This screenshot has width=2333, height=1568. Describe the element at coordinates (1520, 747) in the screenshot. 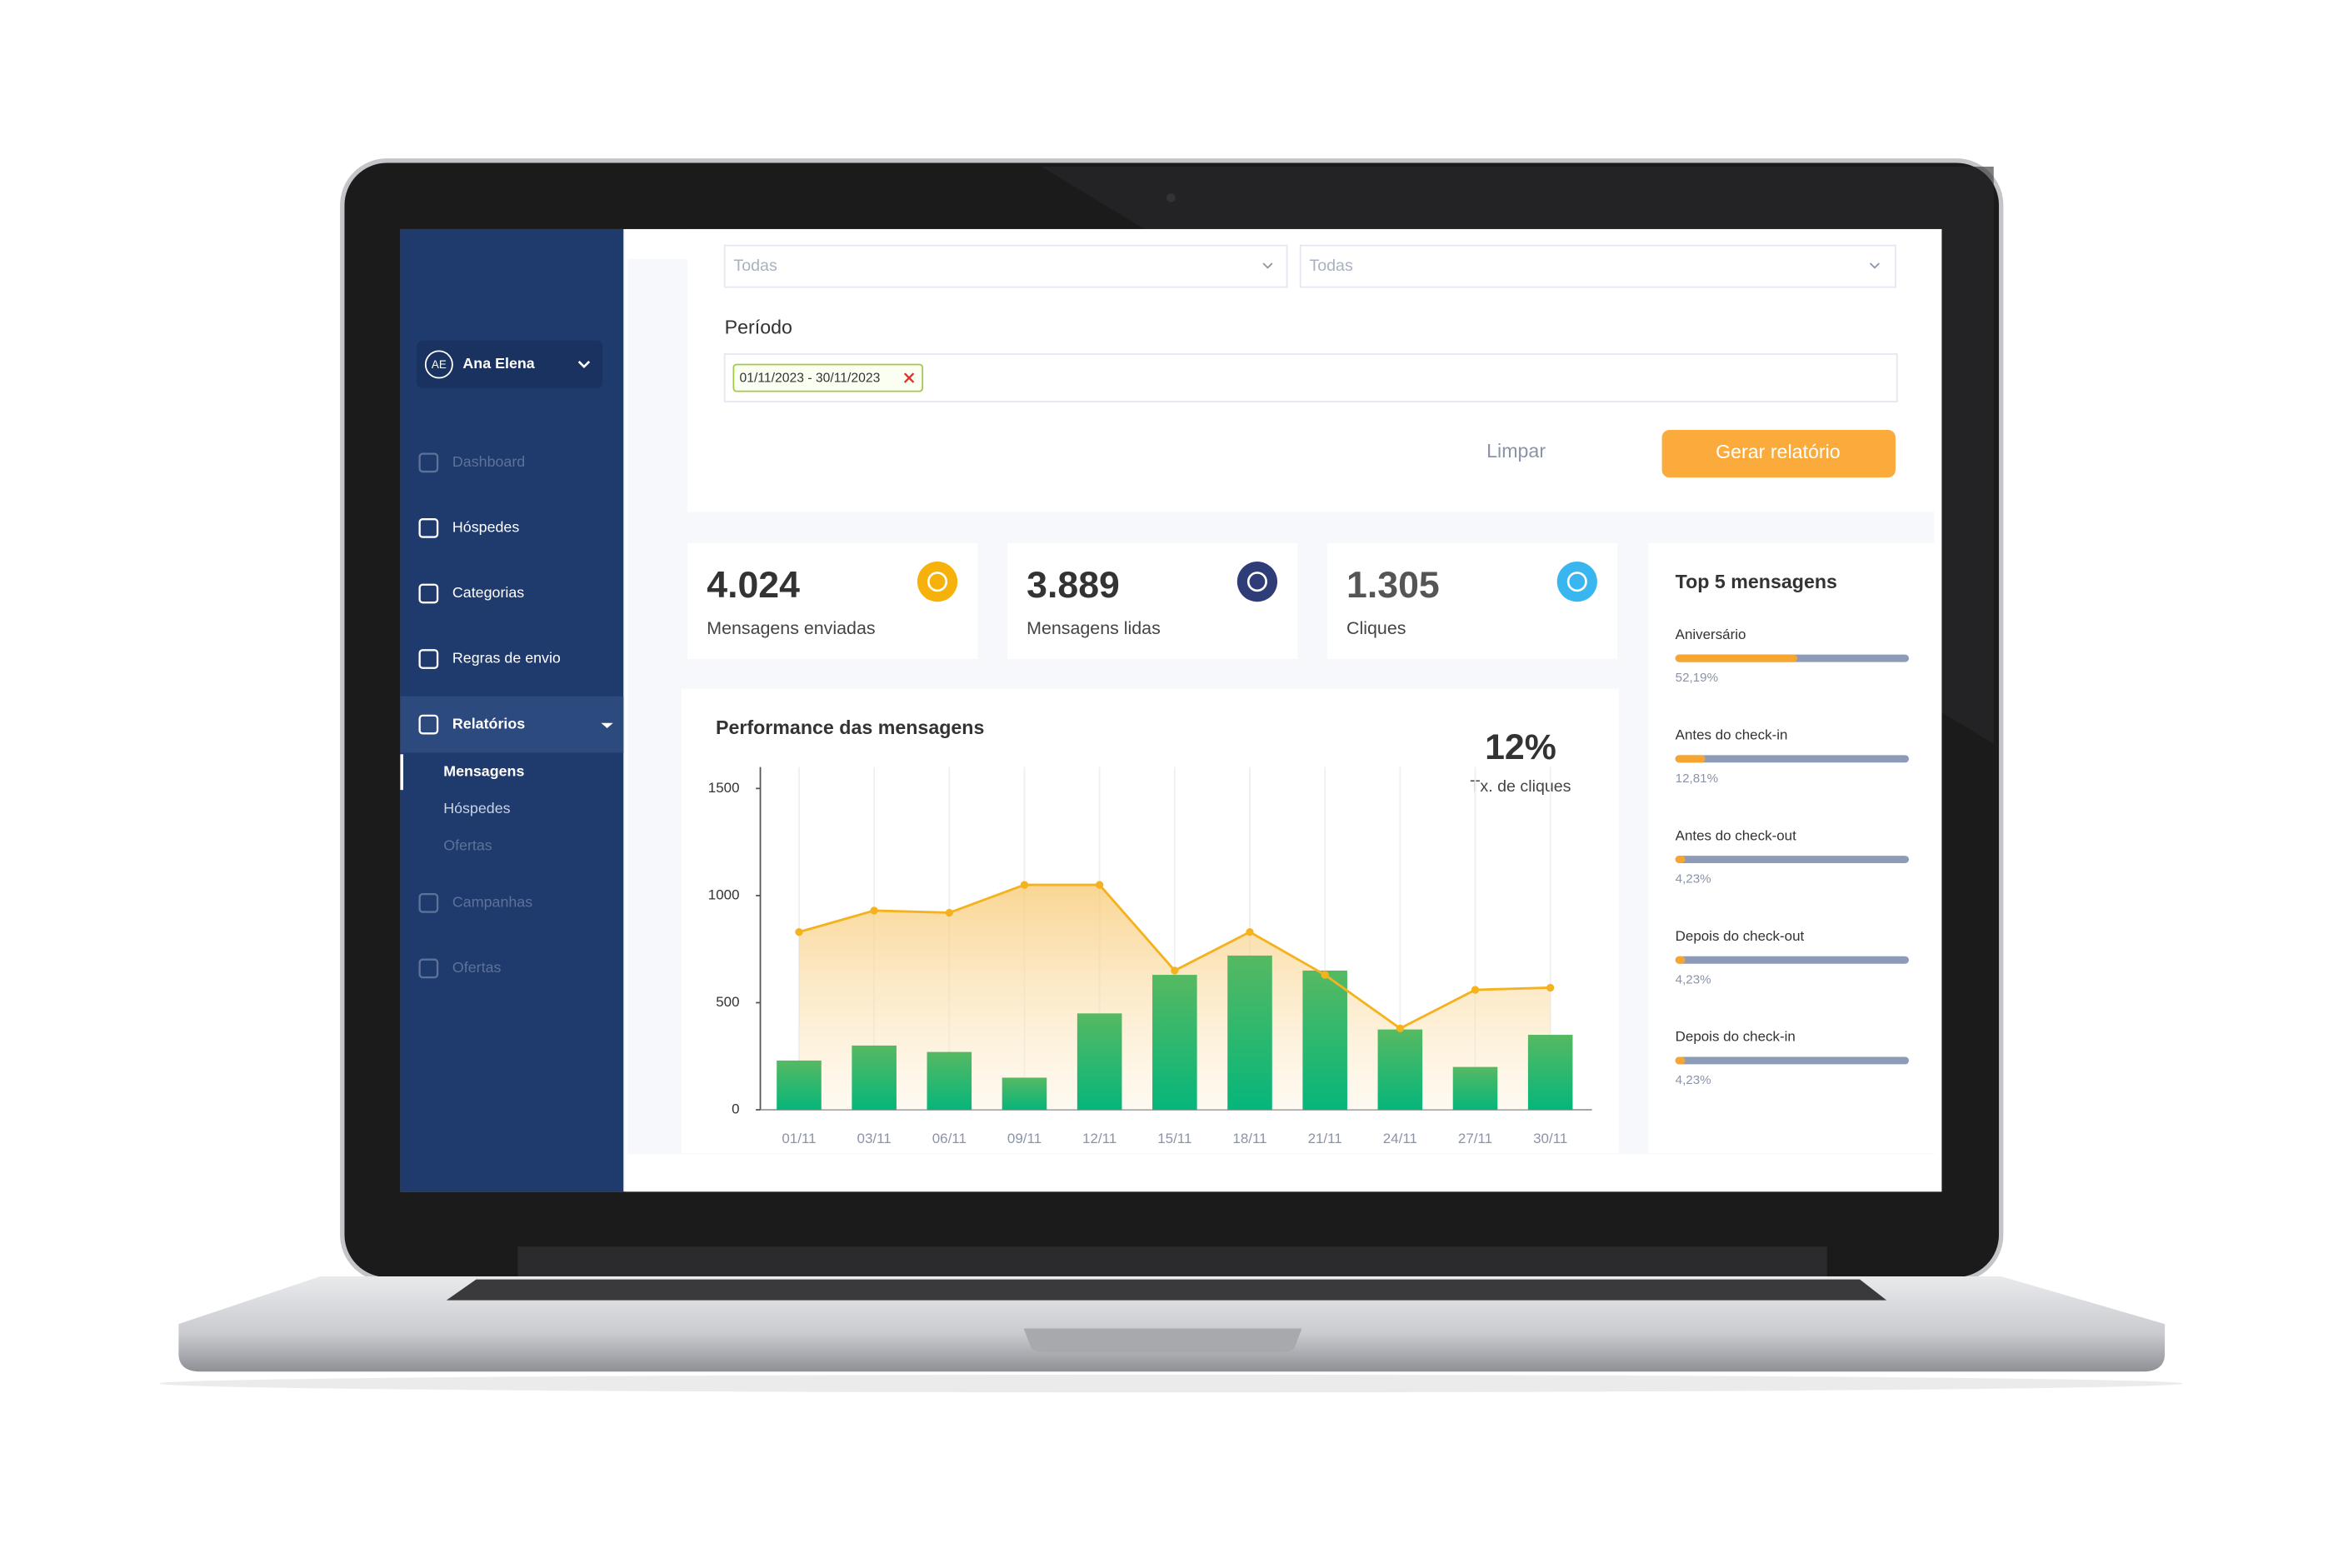

I see `annotation-value: 12%` at that location.